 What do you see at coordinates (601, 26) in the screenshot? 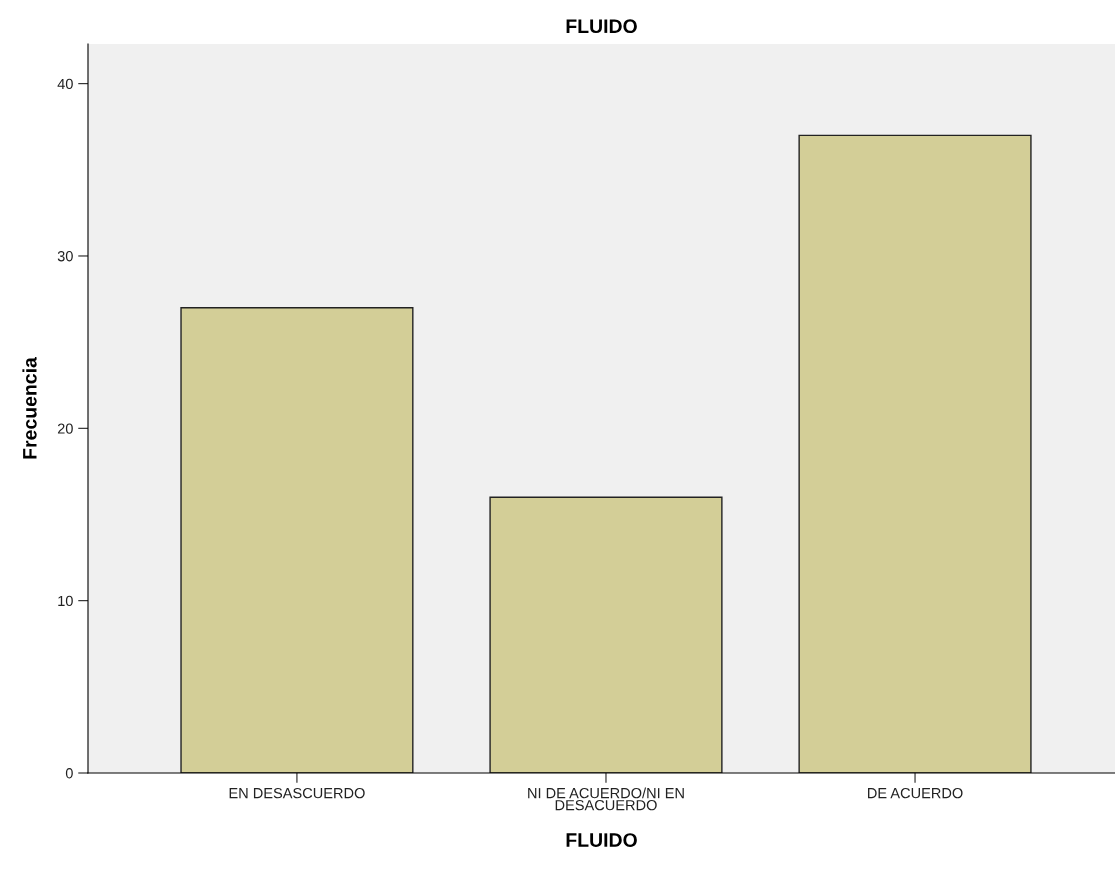
I see `chart-title: FLUIDO` at bounding box center [601, 26].